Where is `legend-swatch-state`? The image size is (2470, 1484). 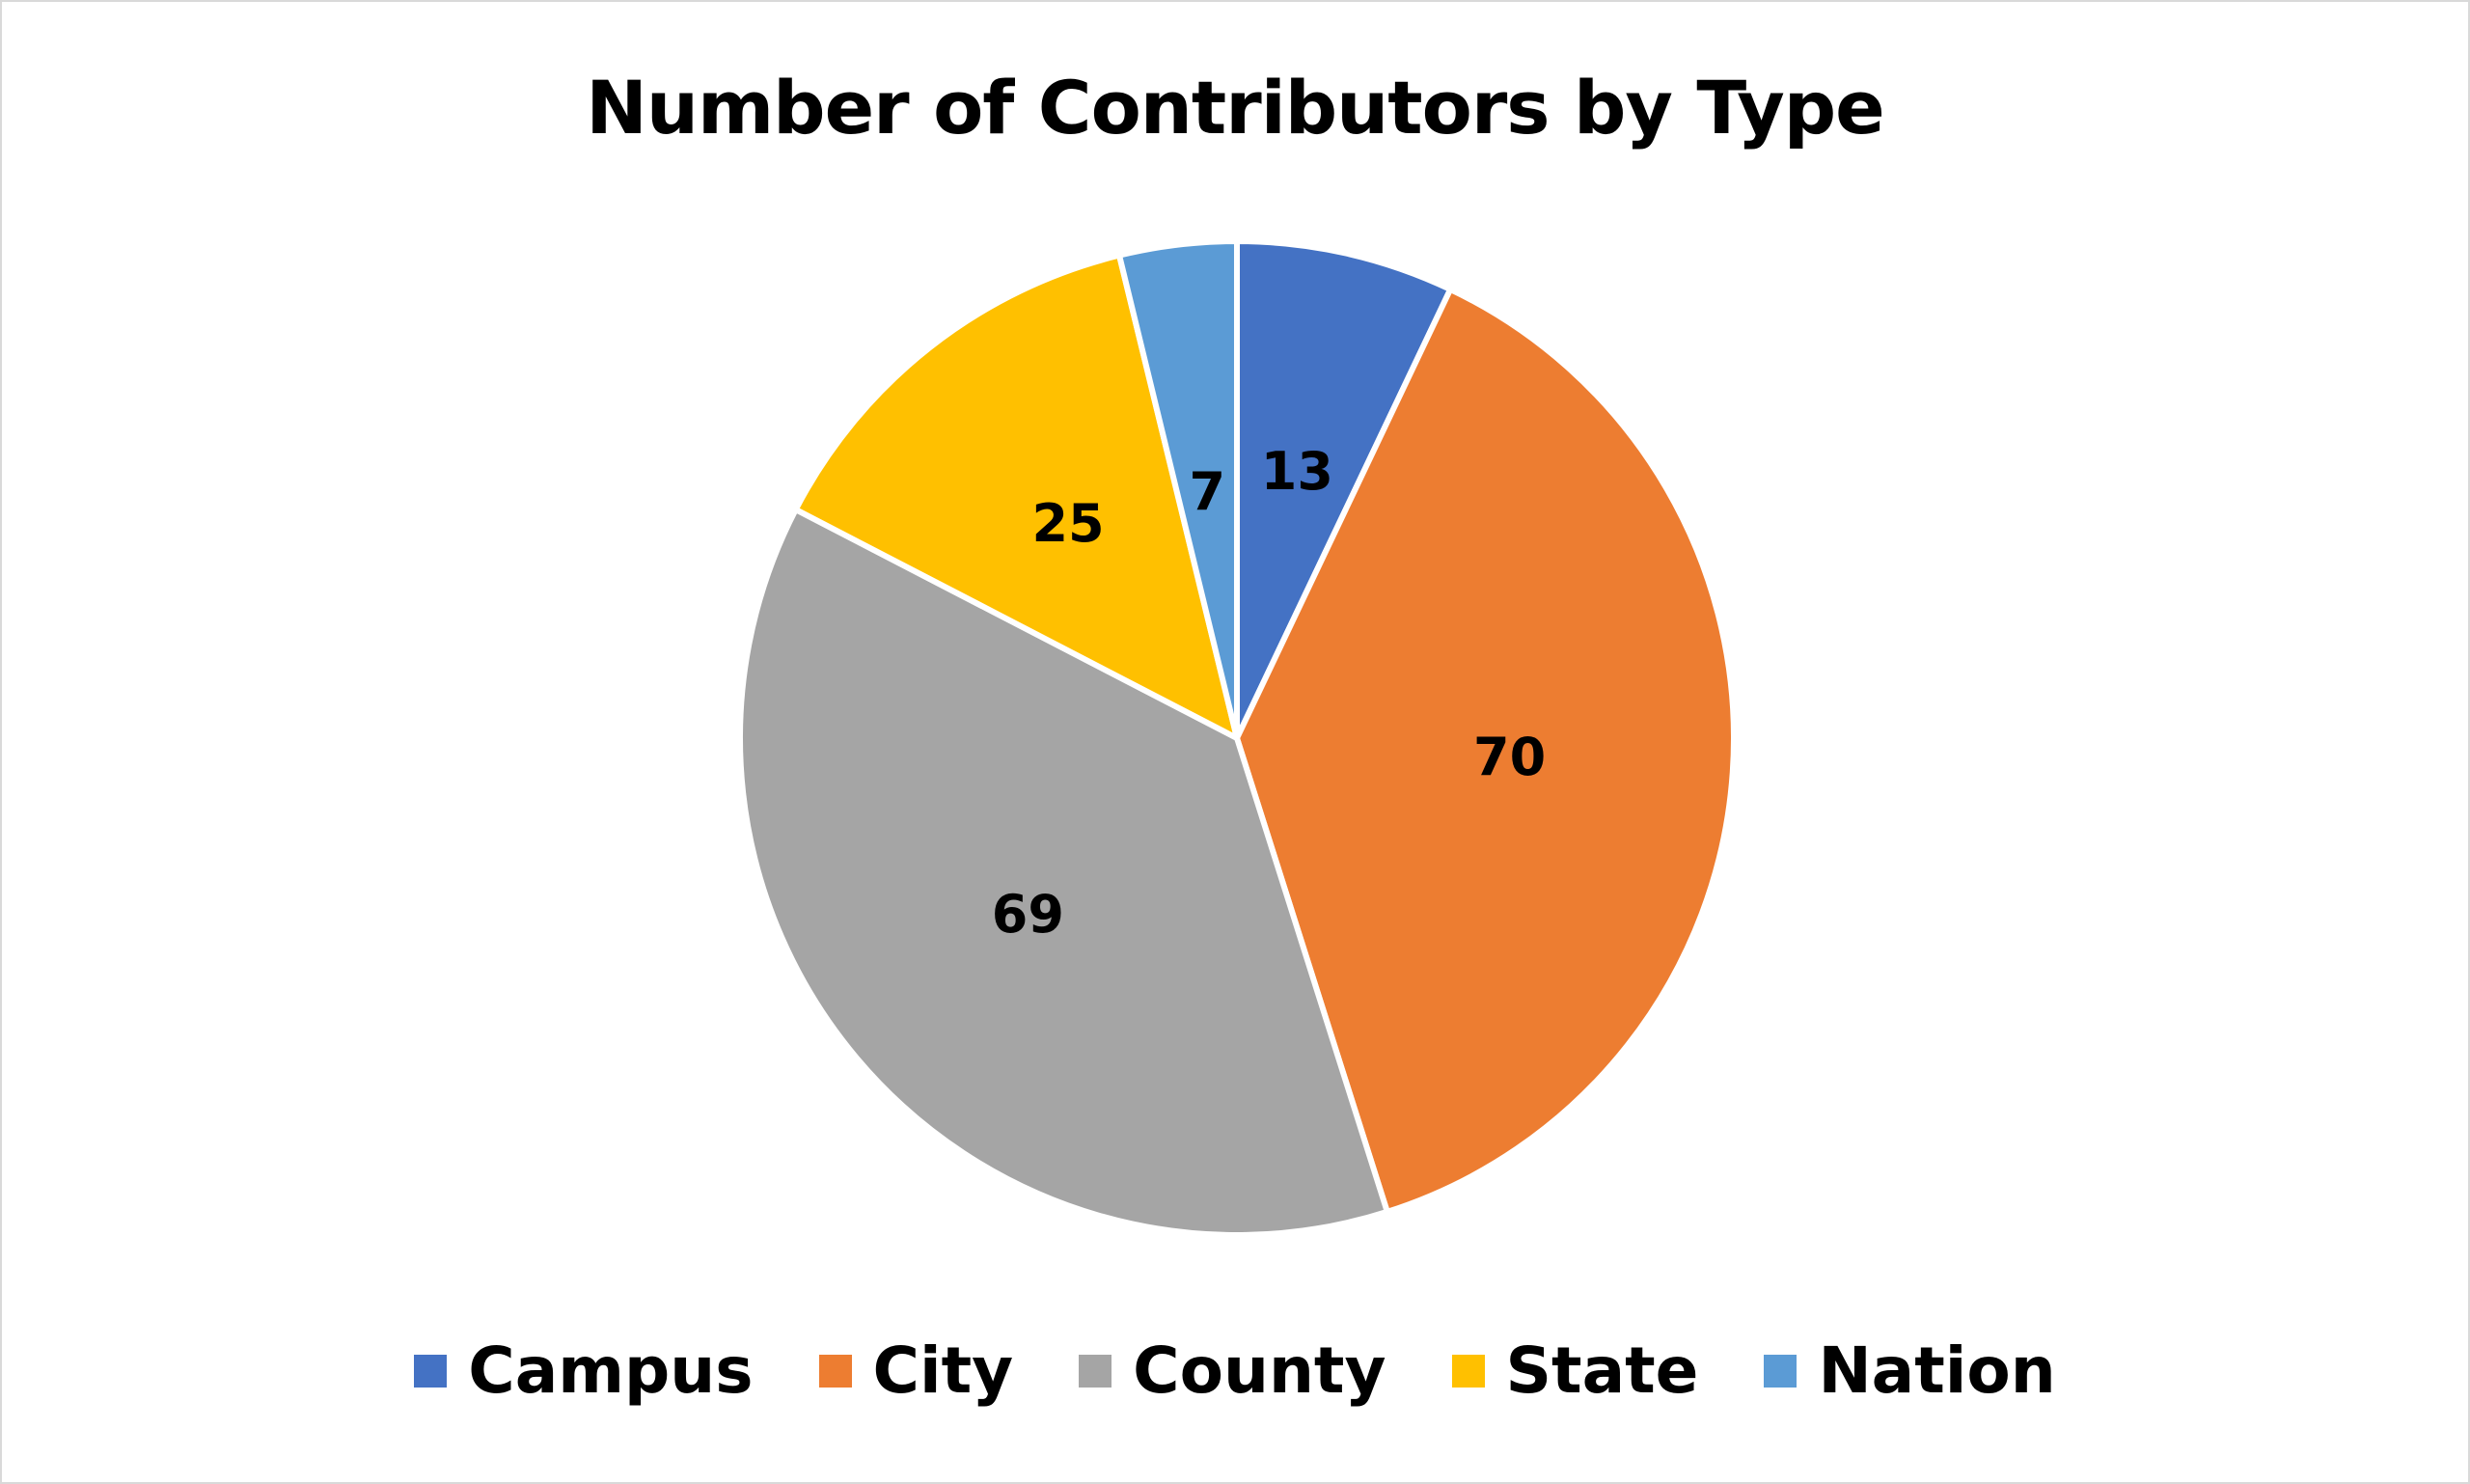 legend-swatch-state is located at coordinates (1468, 1371).